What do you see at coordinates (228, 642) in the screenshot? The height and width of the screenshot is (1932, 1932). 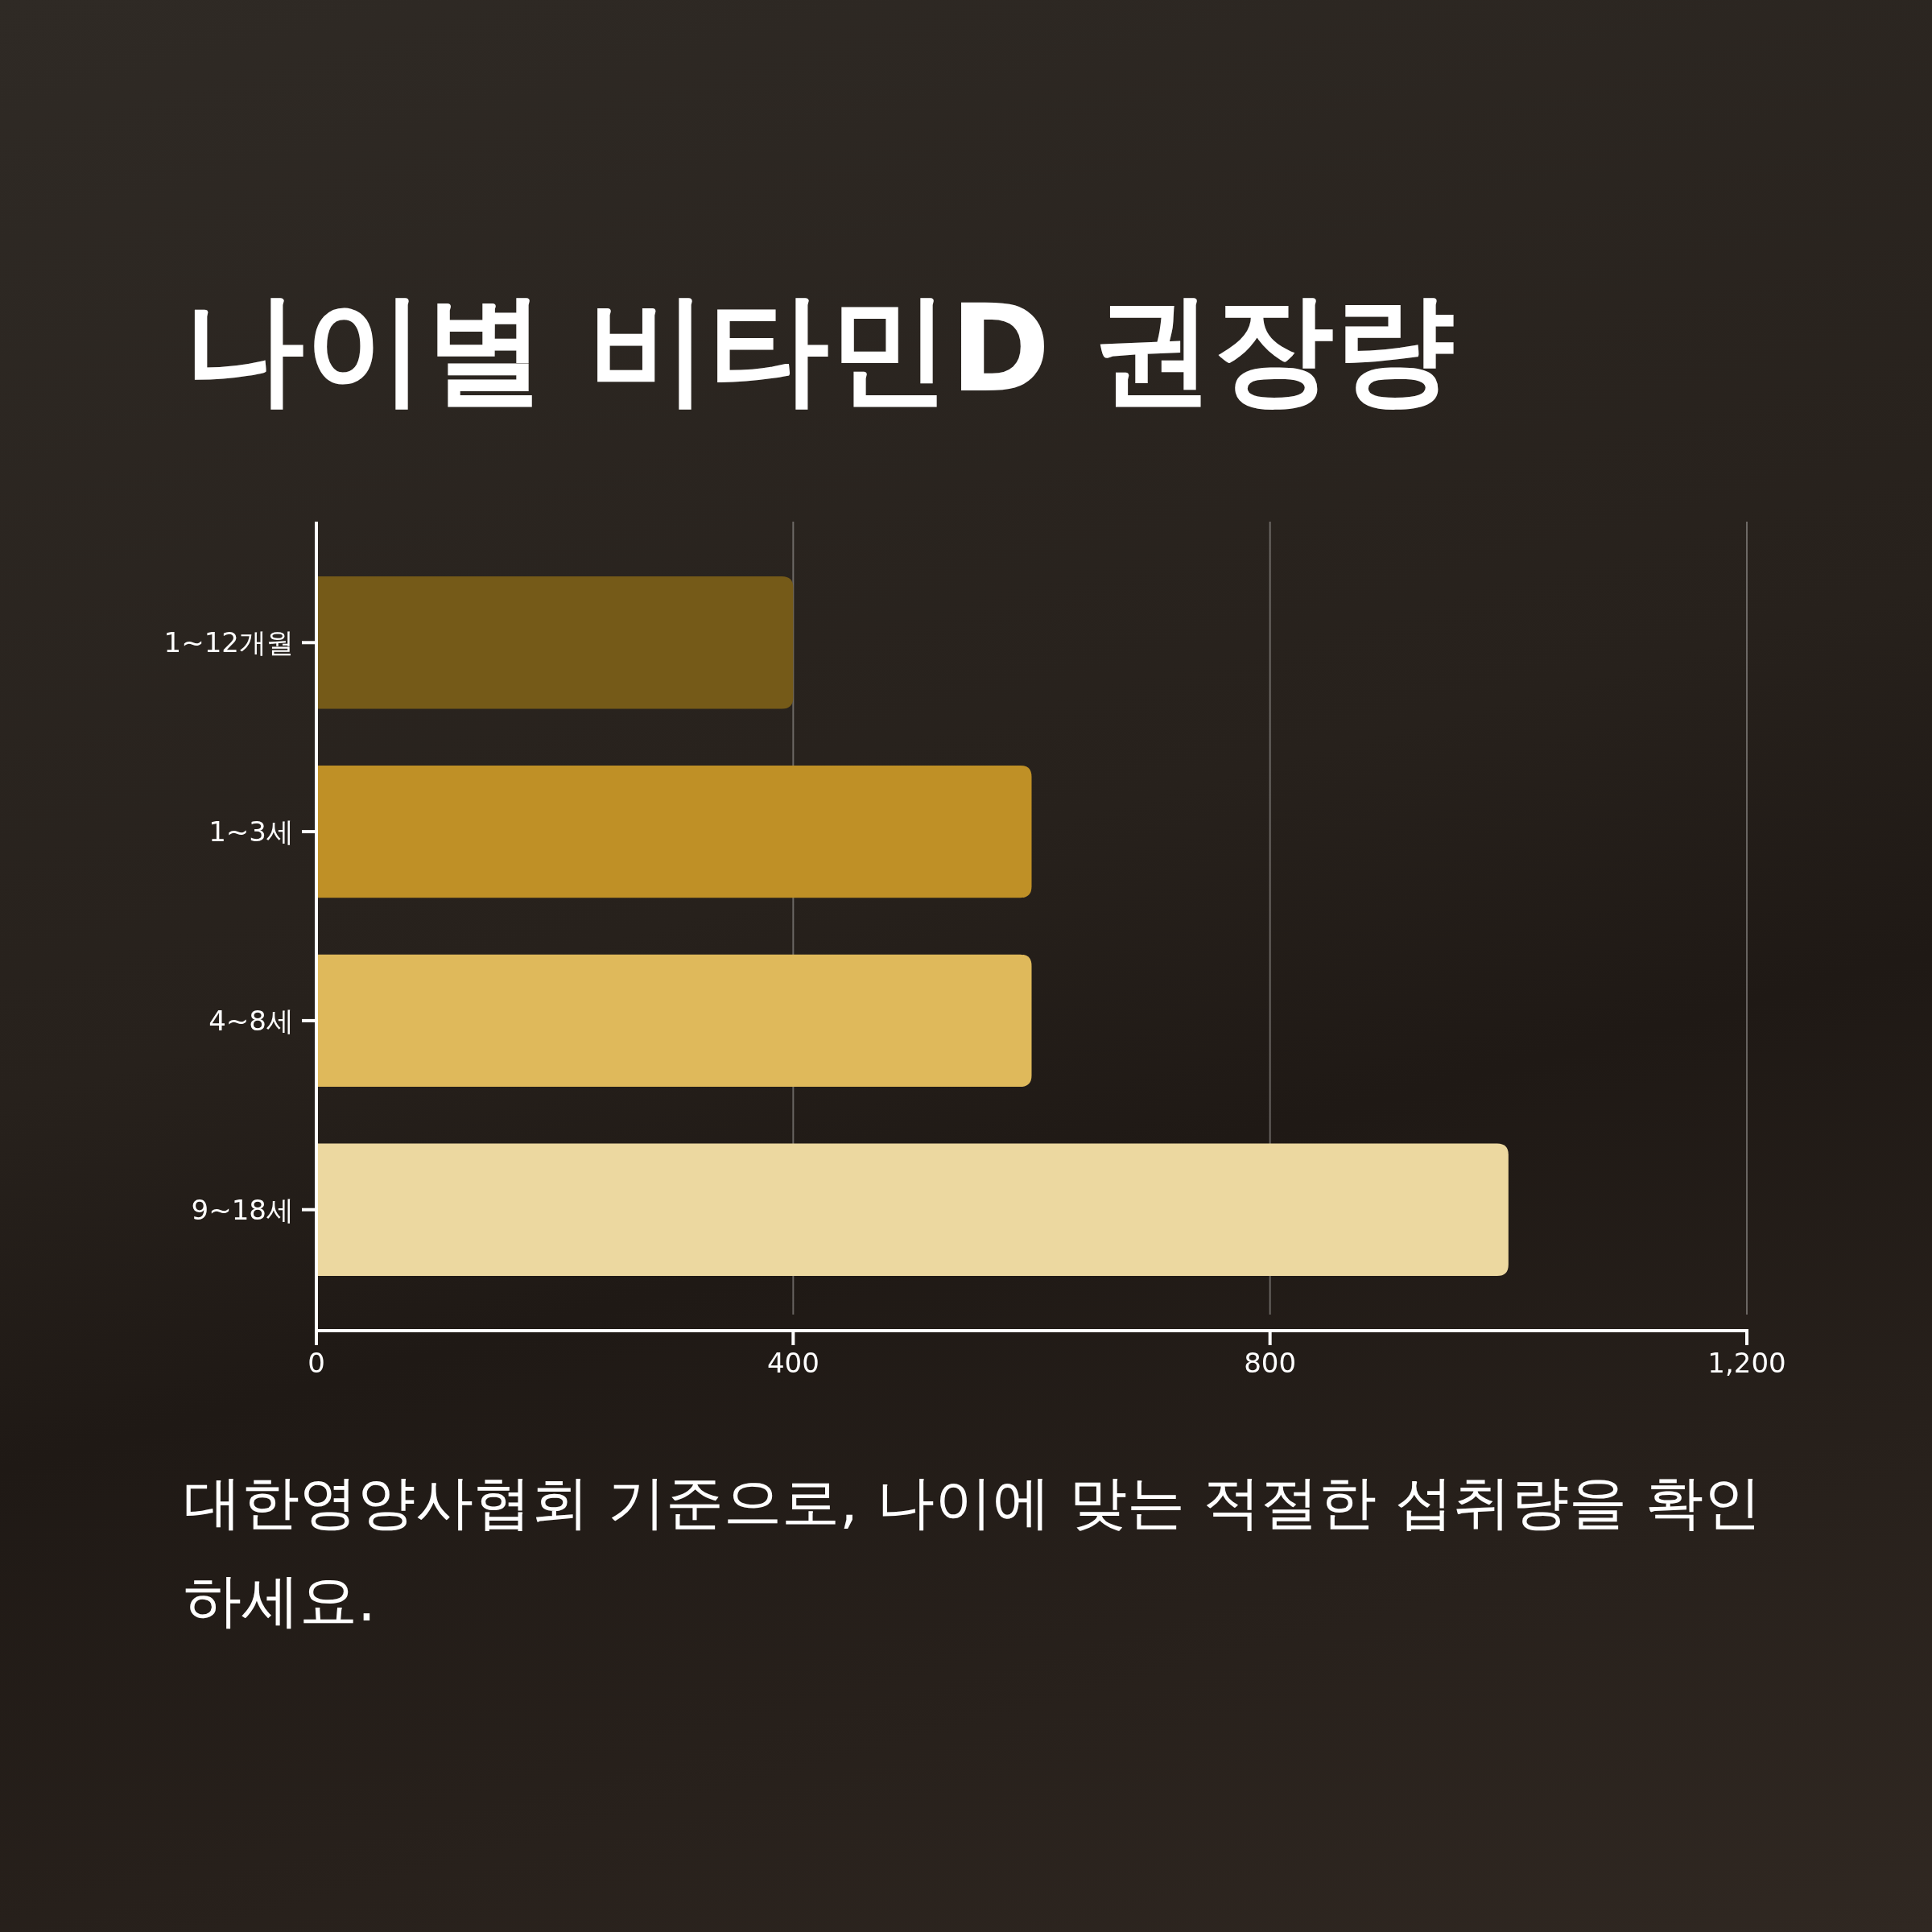 I see `y-tick-label: 1~12개월` at bounding box center [228, 642].